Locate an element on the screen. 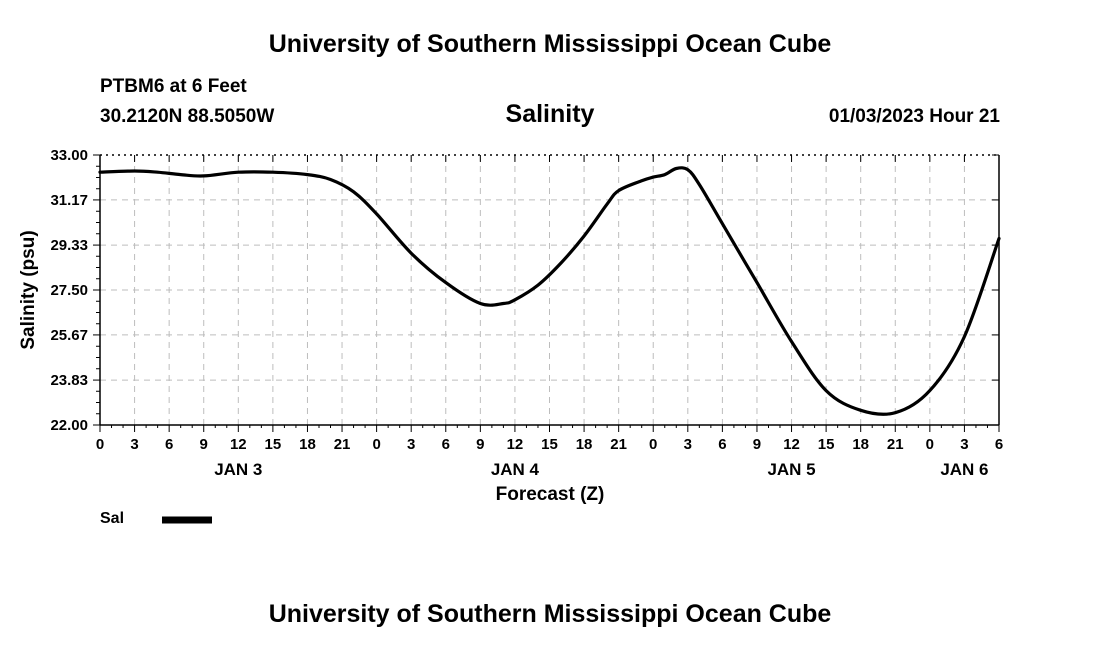 This screenshot has width=1100, height=650. day-label: JAN 6 is located at coordinates (964, 469).